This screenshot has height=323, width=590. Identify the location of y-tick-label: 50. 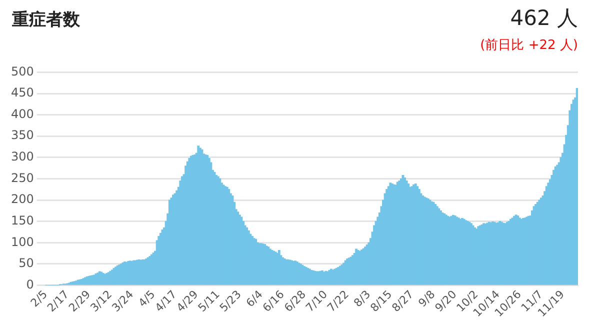
(26, 263).